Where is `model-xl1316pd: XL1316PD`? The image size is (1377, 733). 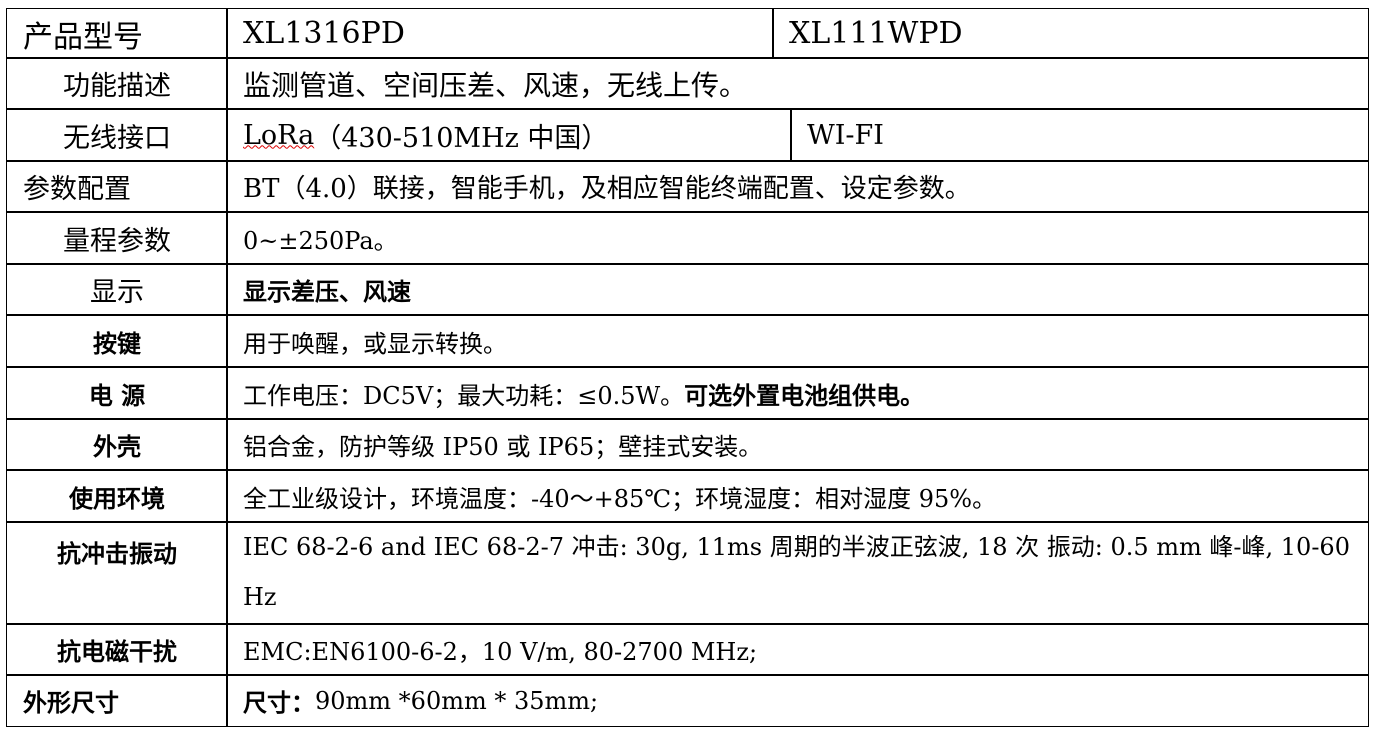
model-xl1316pd: XL1316PD is located at coordinates (500, 33).